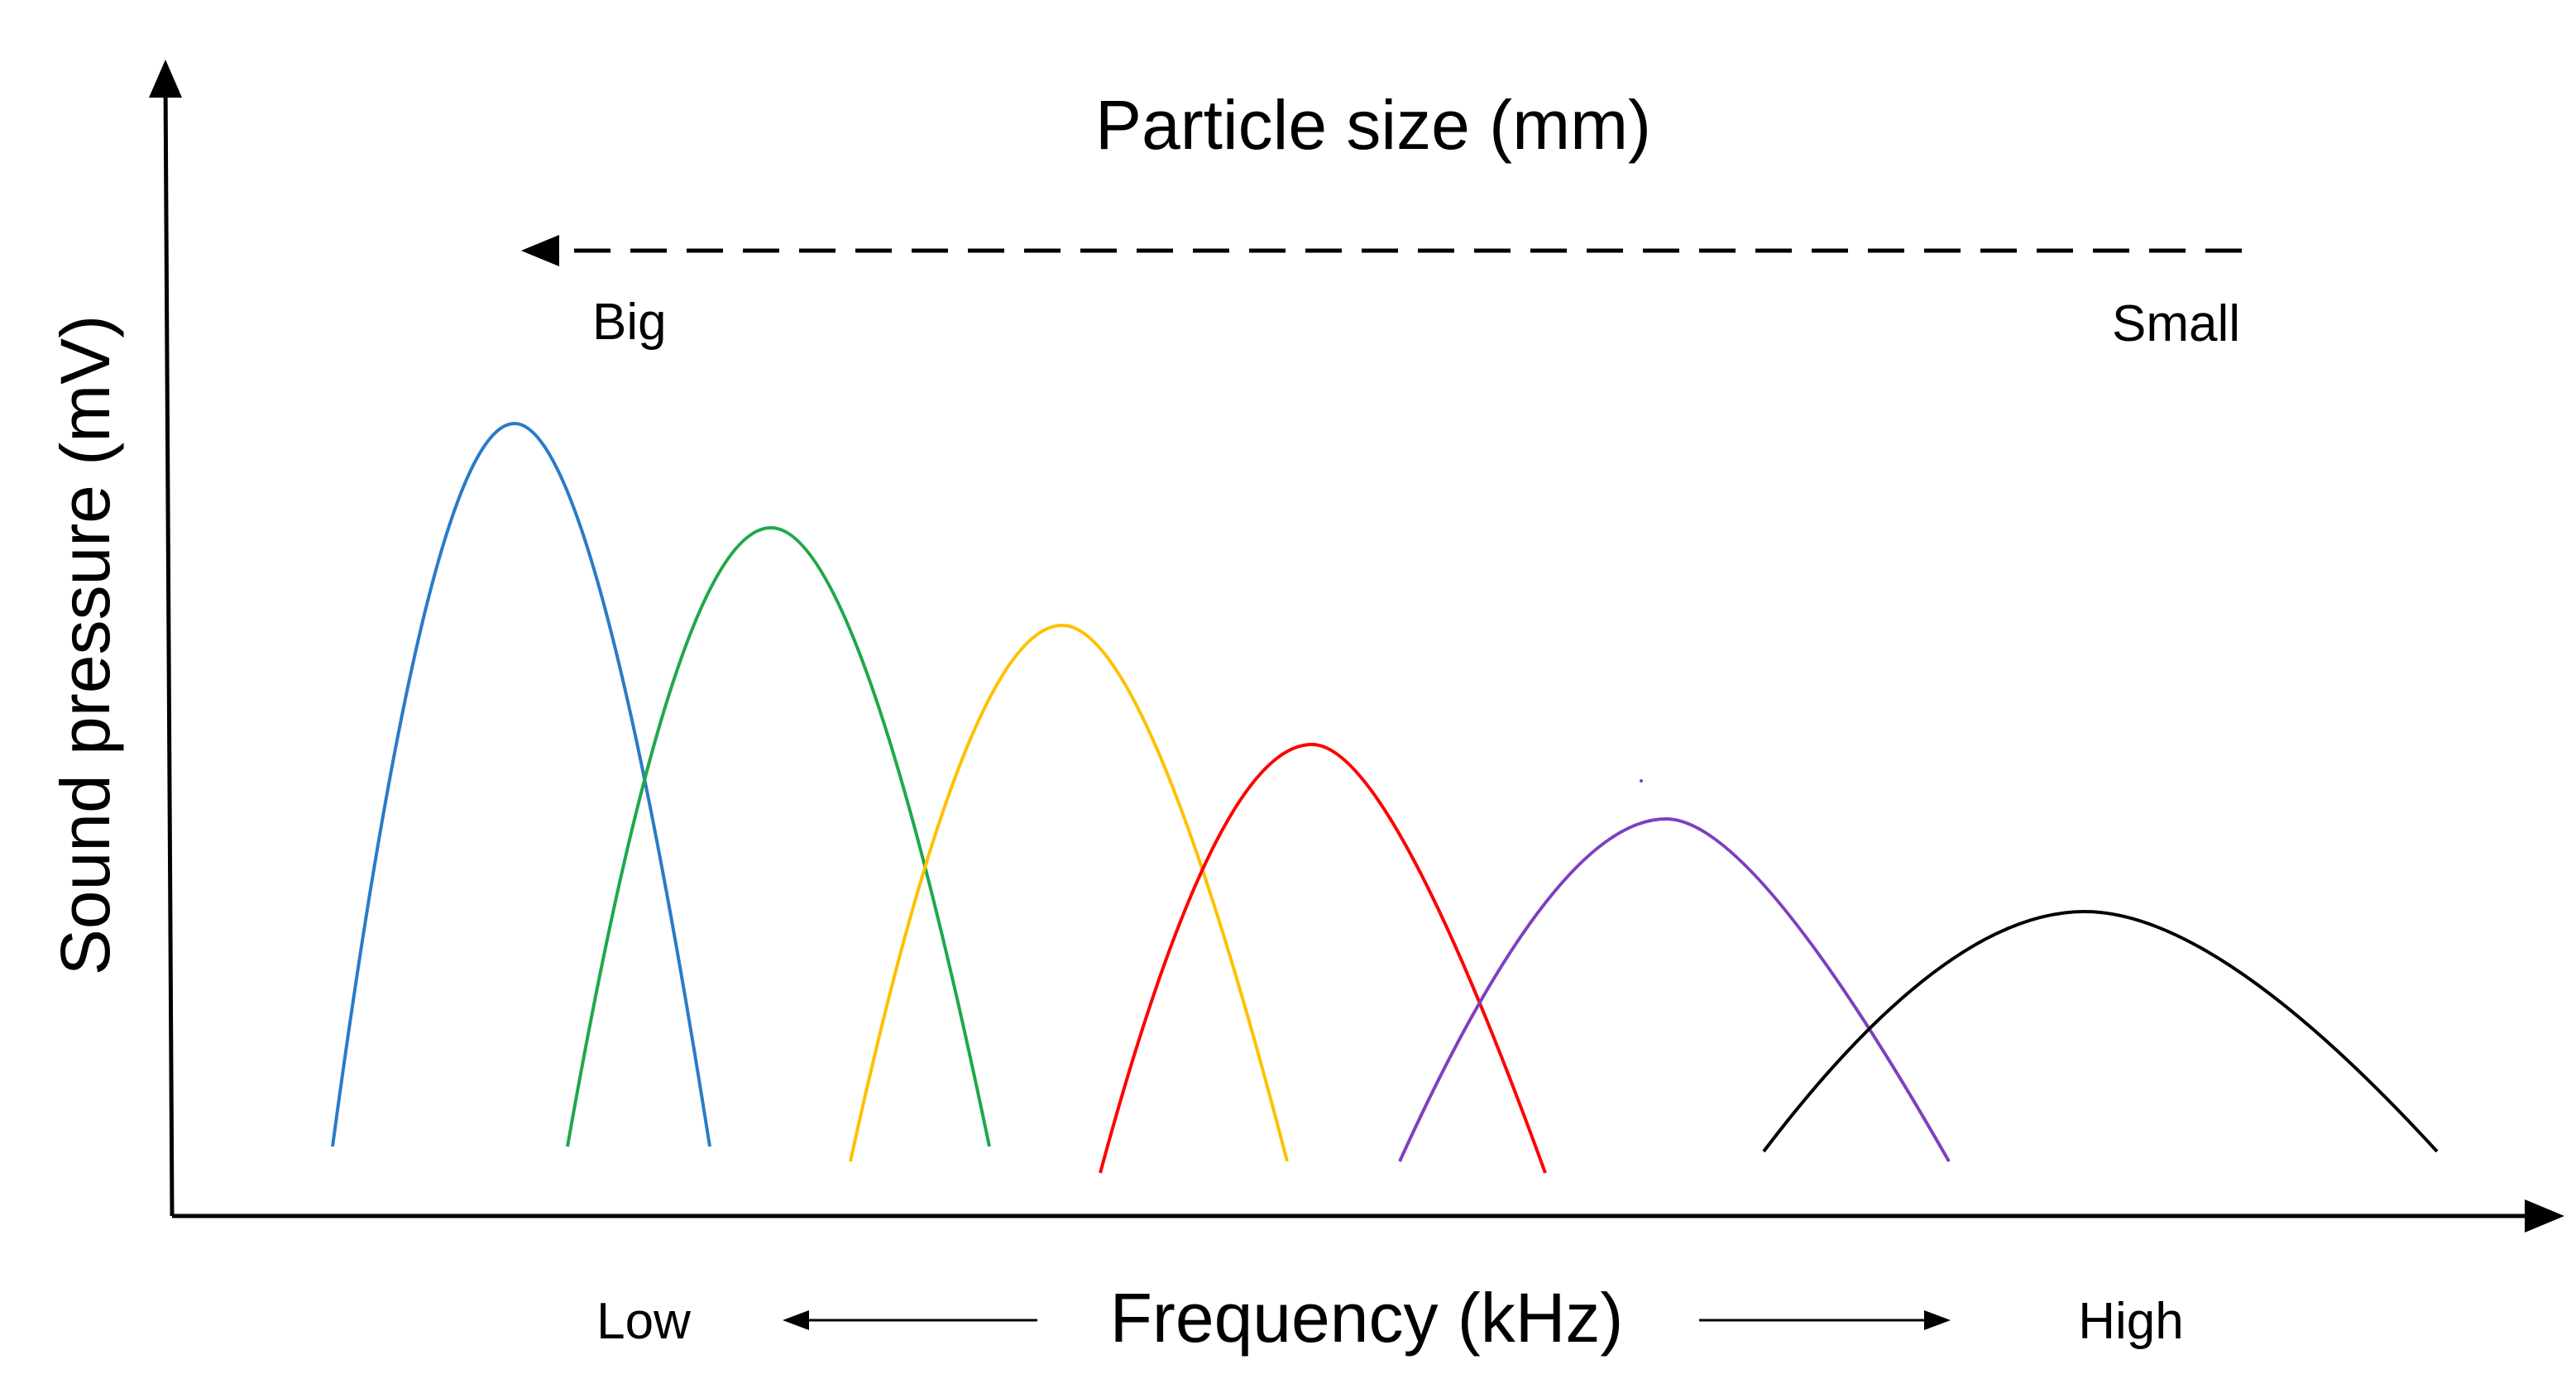  Describe the element at coordinates (1373, 125) in the screenshot. I see `particle-size-title: Particle size (mm)` at that location.